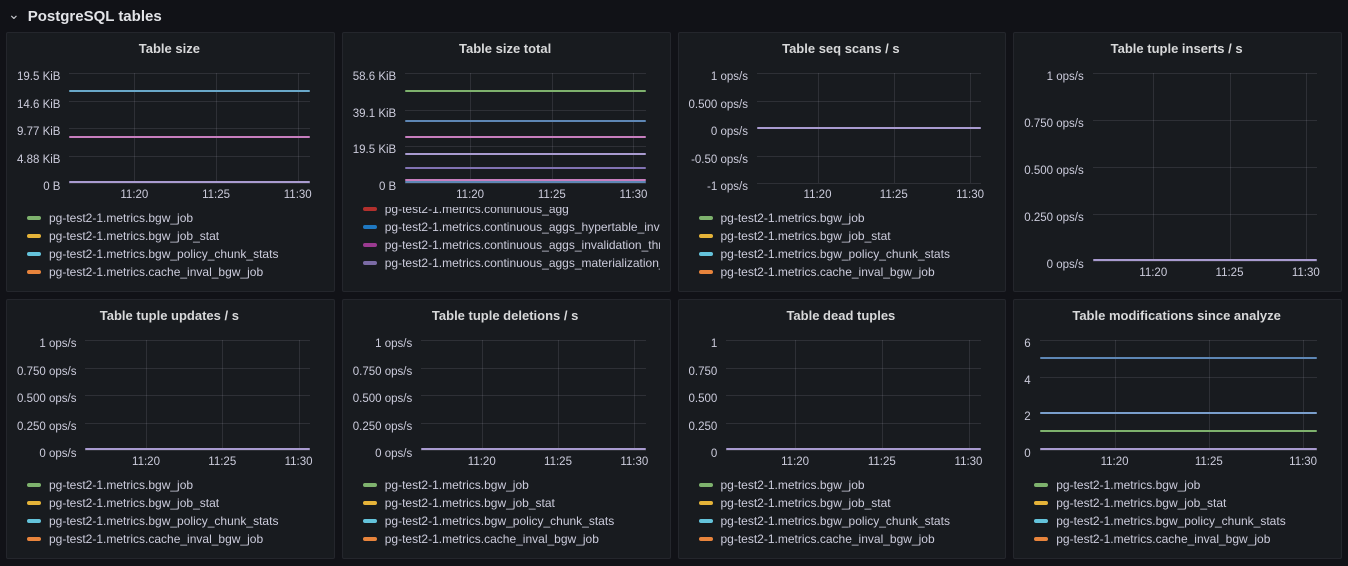 Image resolution: width=1348 pixels, height=566 pixels. Describe the element at coordinates (476, 211) in the screenshot. I see `legend-label: pg-test2-1.metrics.continuous_agg` at that location.